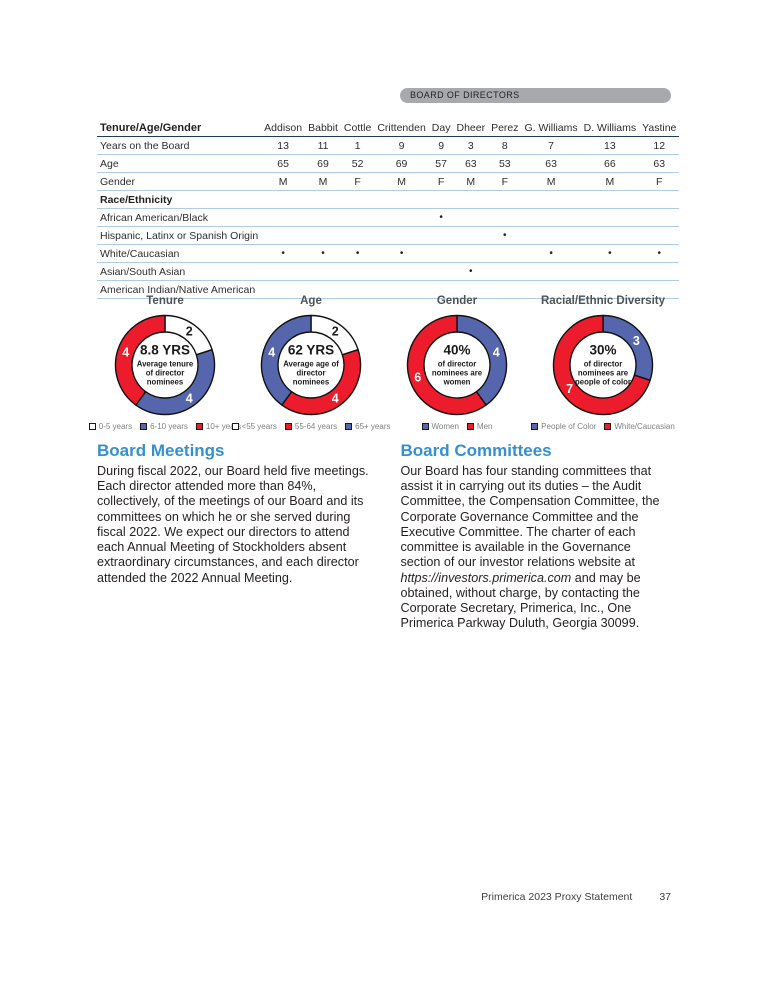 This screenshot has height=993, width=768. I want to click on donut-svg: 46, so click(457, 365).